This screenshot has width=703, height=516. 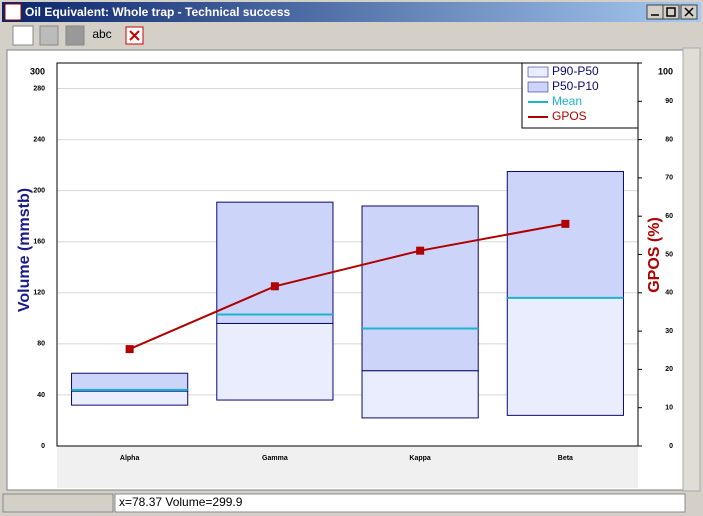 I want to click on maximize-button, so click(x=671, y=12).